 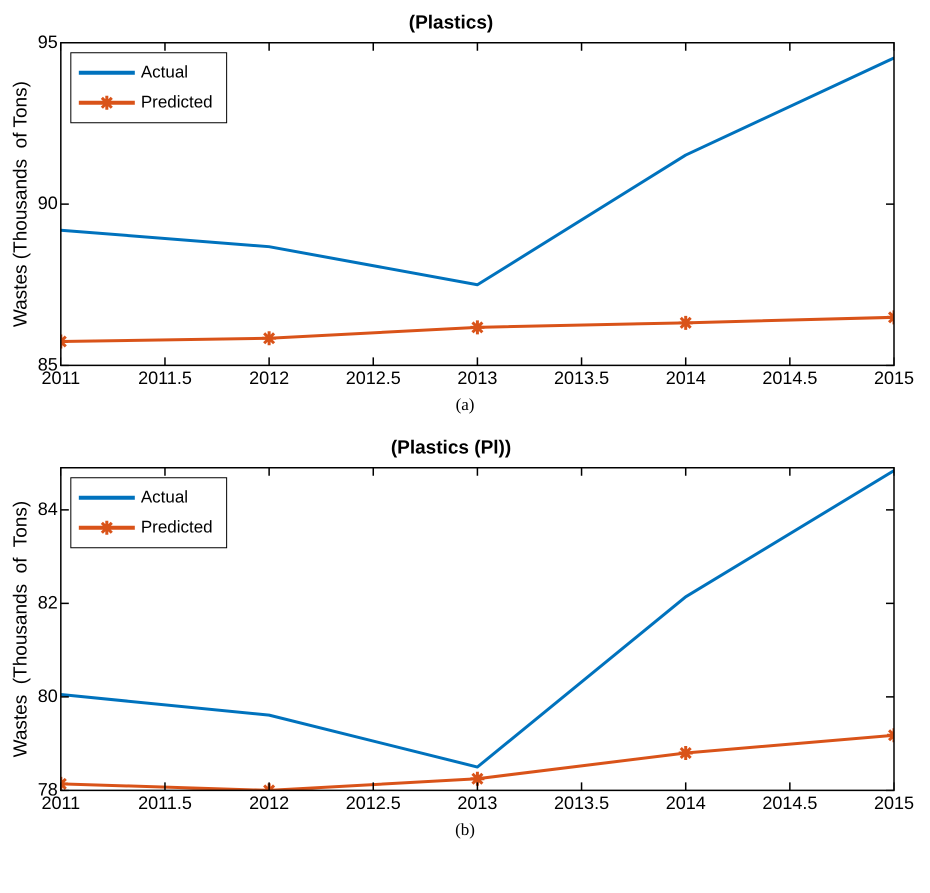 I want to click on chart-title: (Plastics), so click(x=451, y=23).